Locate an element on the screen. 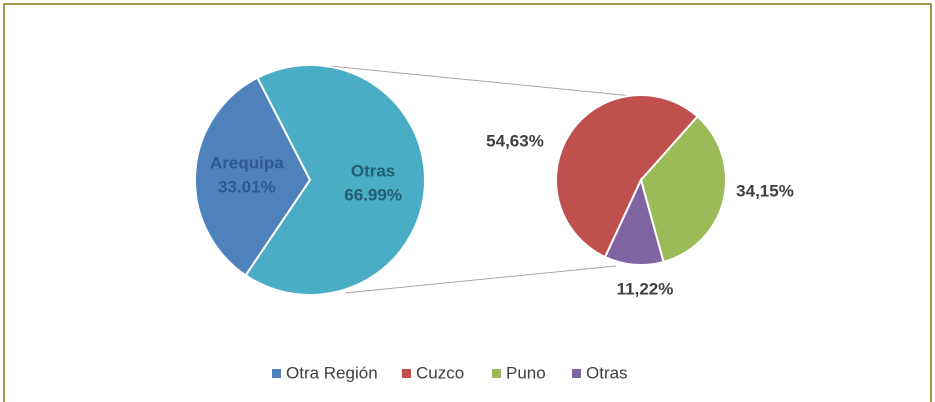  slice-label: 66.99% is located at coordinates (373, 194).